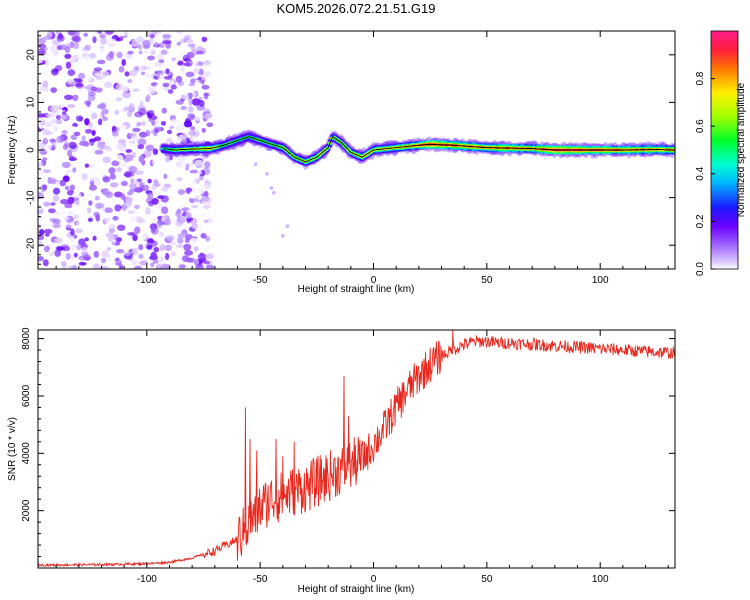 This screenshot has height=600, width=750. Describe the element at coordinates (374, 280) in the screenshot. I see `spectrogram-xtick-label: 0` at that location.